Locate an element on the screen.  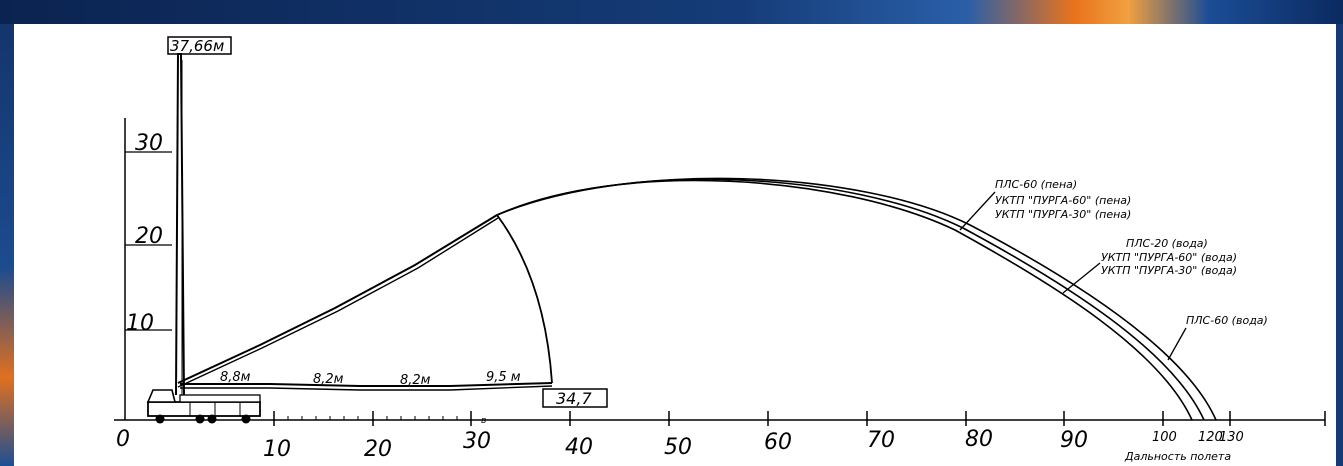
label-purga60-foam: УКТП "ПУРГА-60" (пена) is located at coordinates (1063, 200).